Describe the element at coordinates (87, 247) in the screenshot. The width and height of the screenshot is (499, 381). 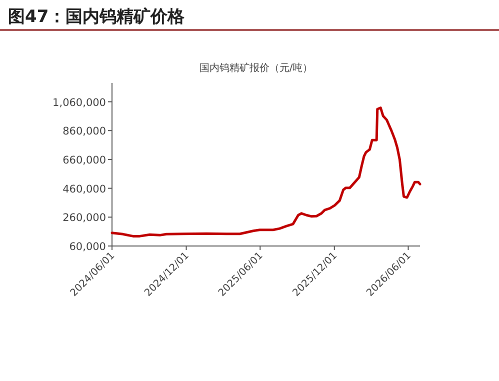
I see `y-tick-label: 60,000` at that location.